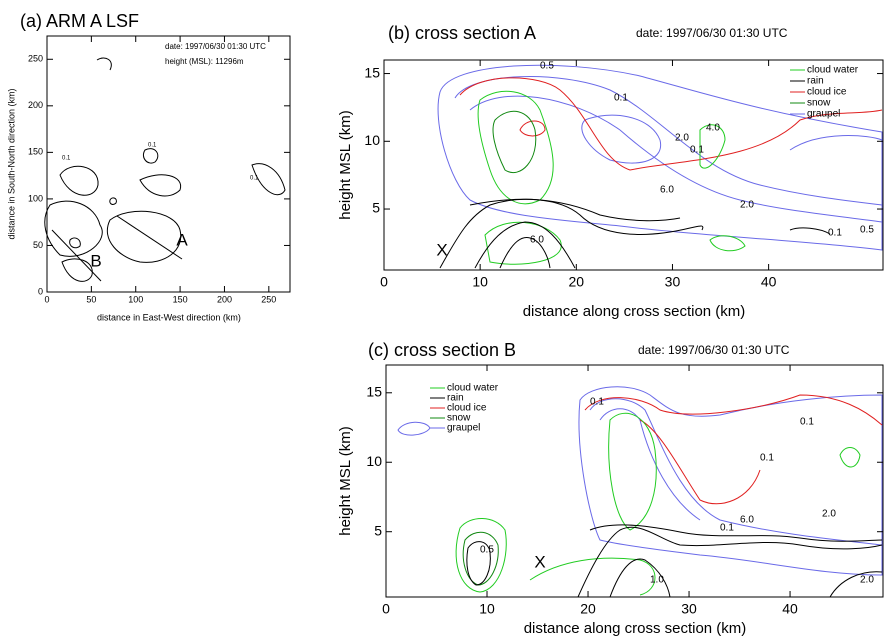 Image resolution: width=884 pixels, height=637 pixels. Describe the element at coordinates (182, 239) in the screenshot. I see `annotation: A` at that location.